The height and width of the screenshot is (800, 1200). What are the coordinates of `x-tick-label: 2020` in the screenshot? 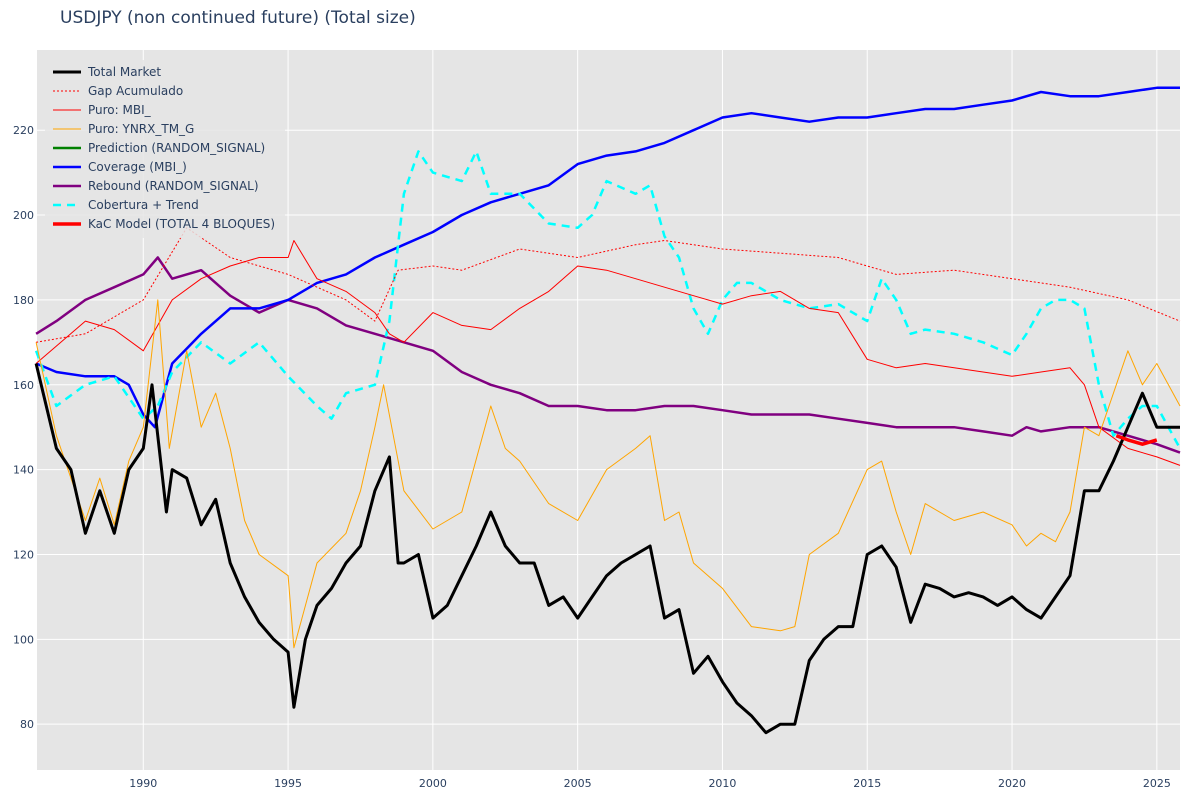 It's located at (1012, 783).